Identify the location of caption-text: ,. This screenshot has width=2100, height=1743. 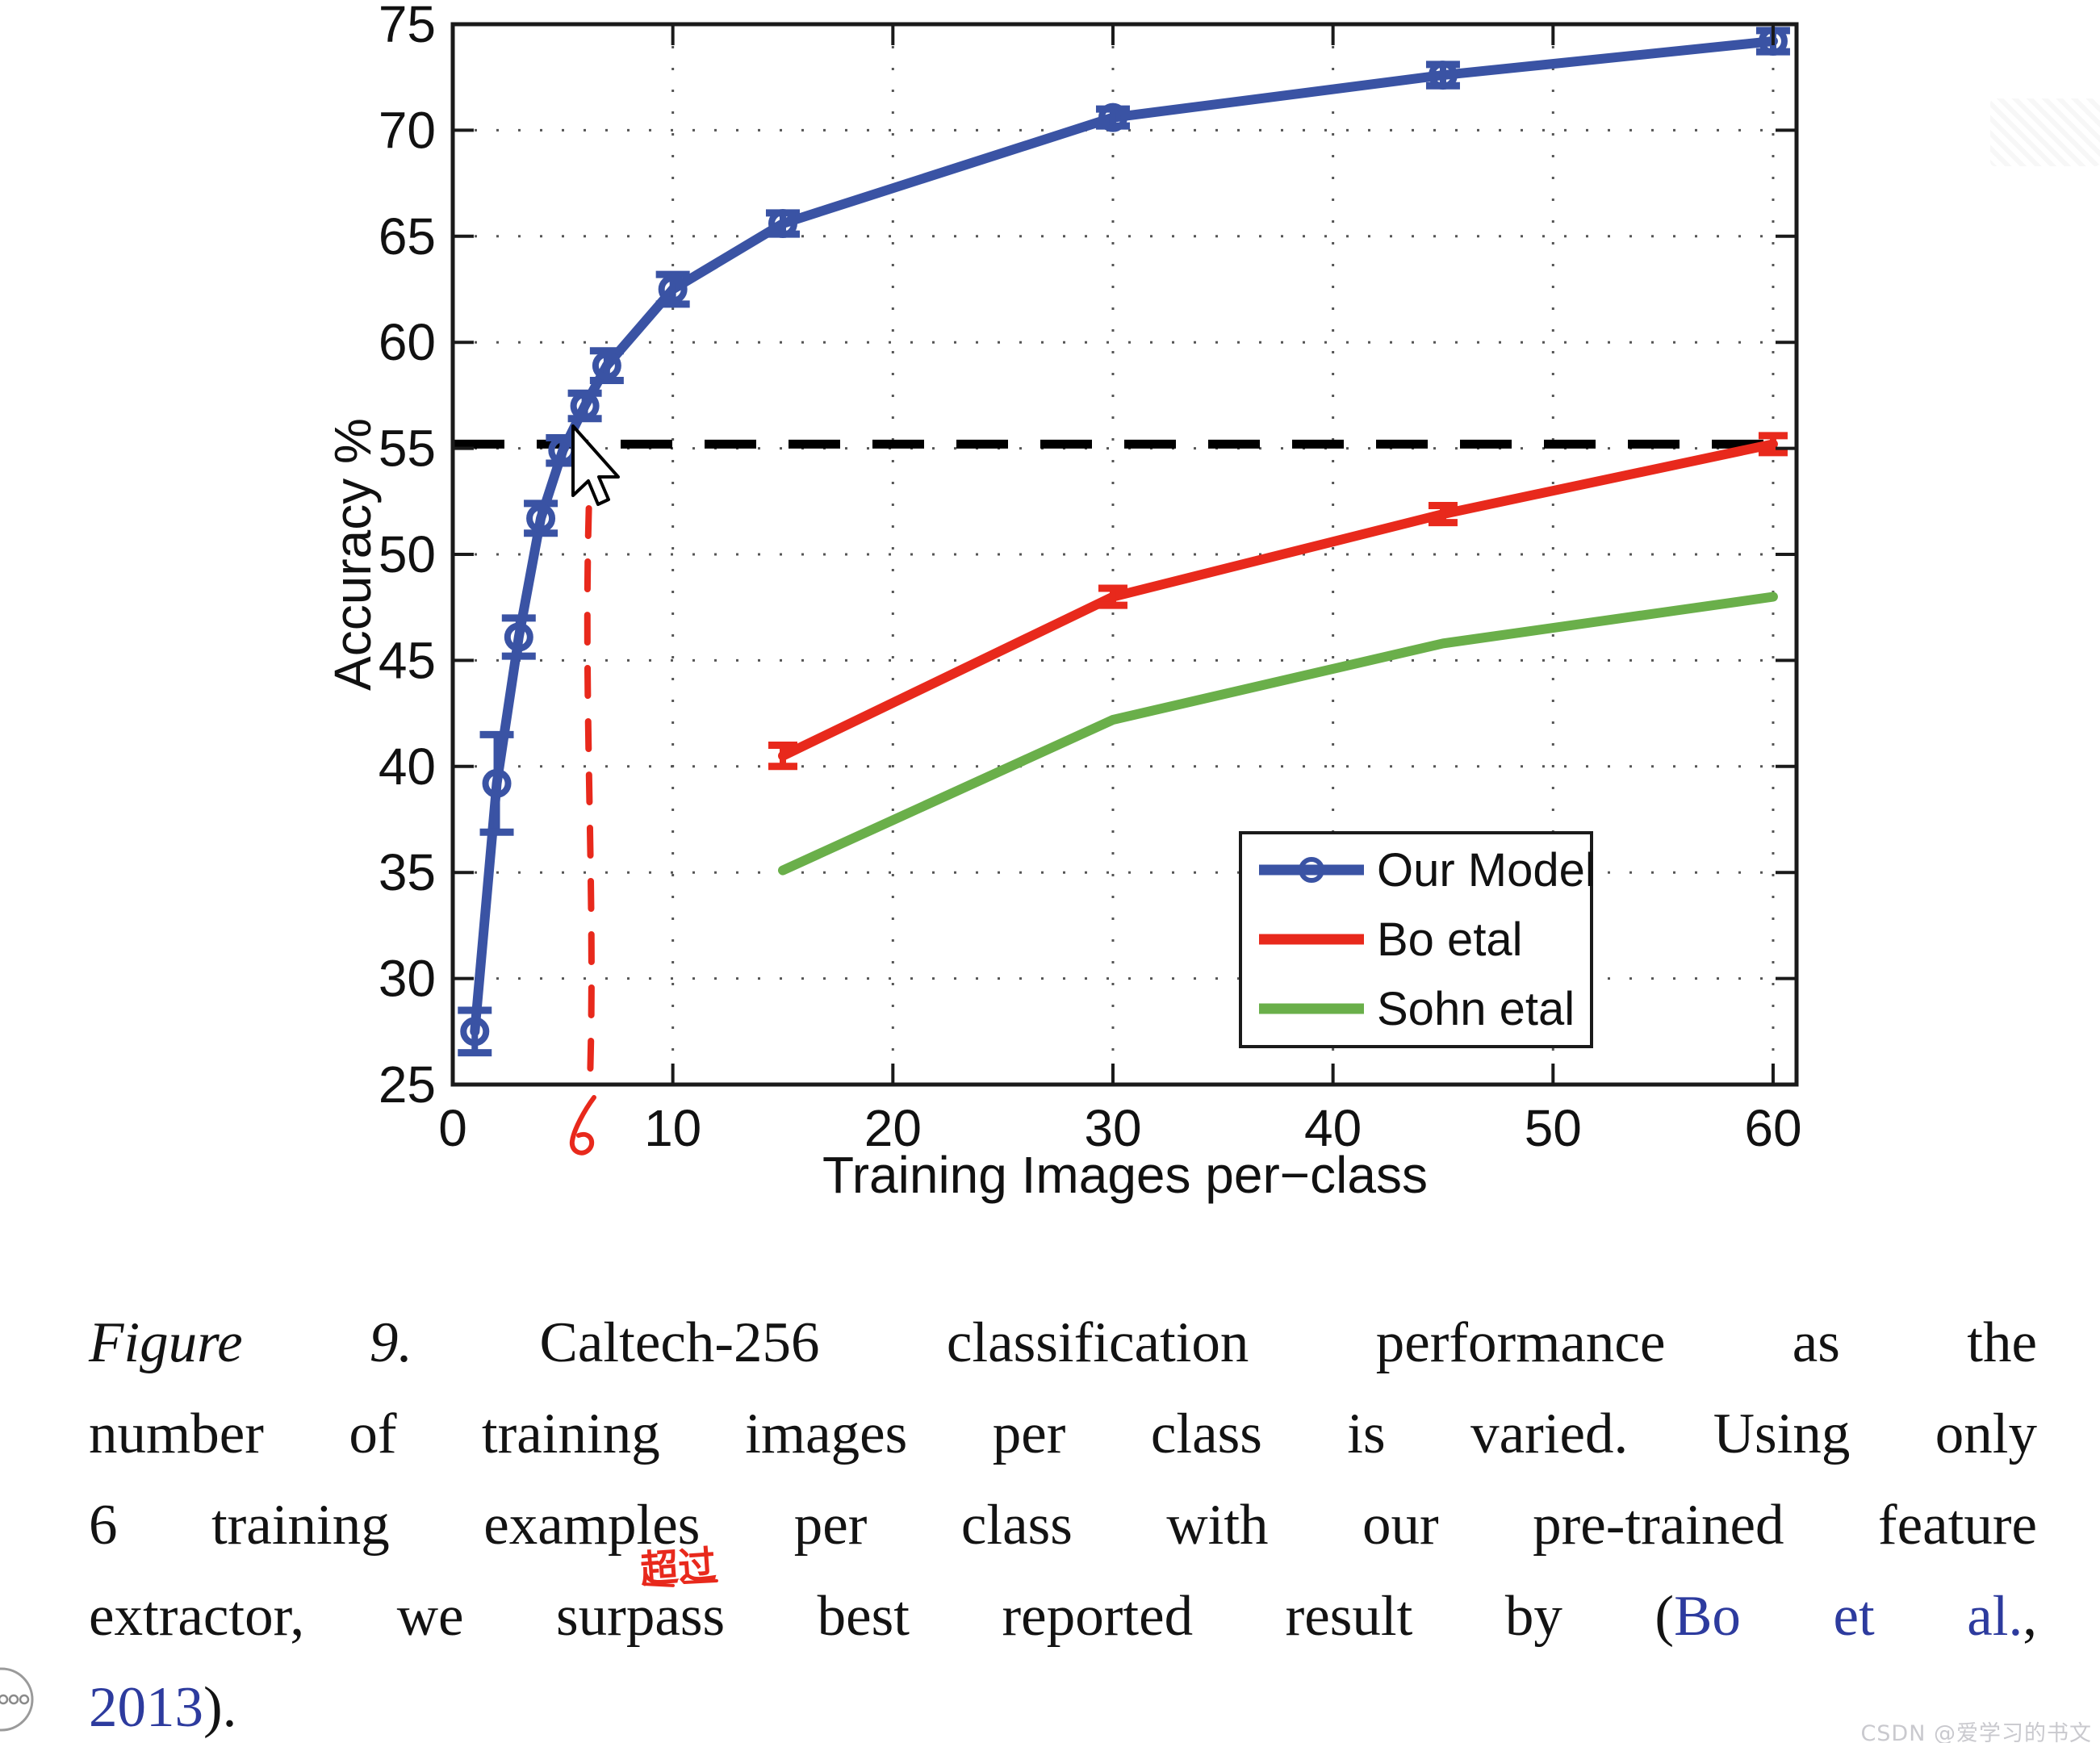
(2030, 1616).